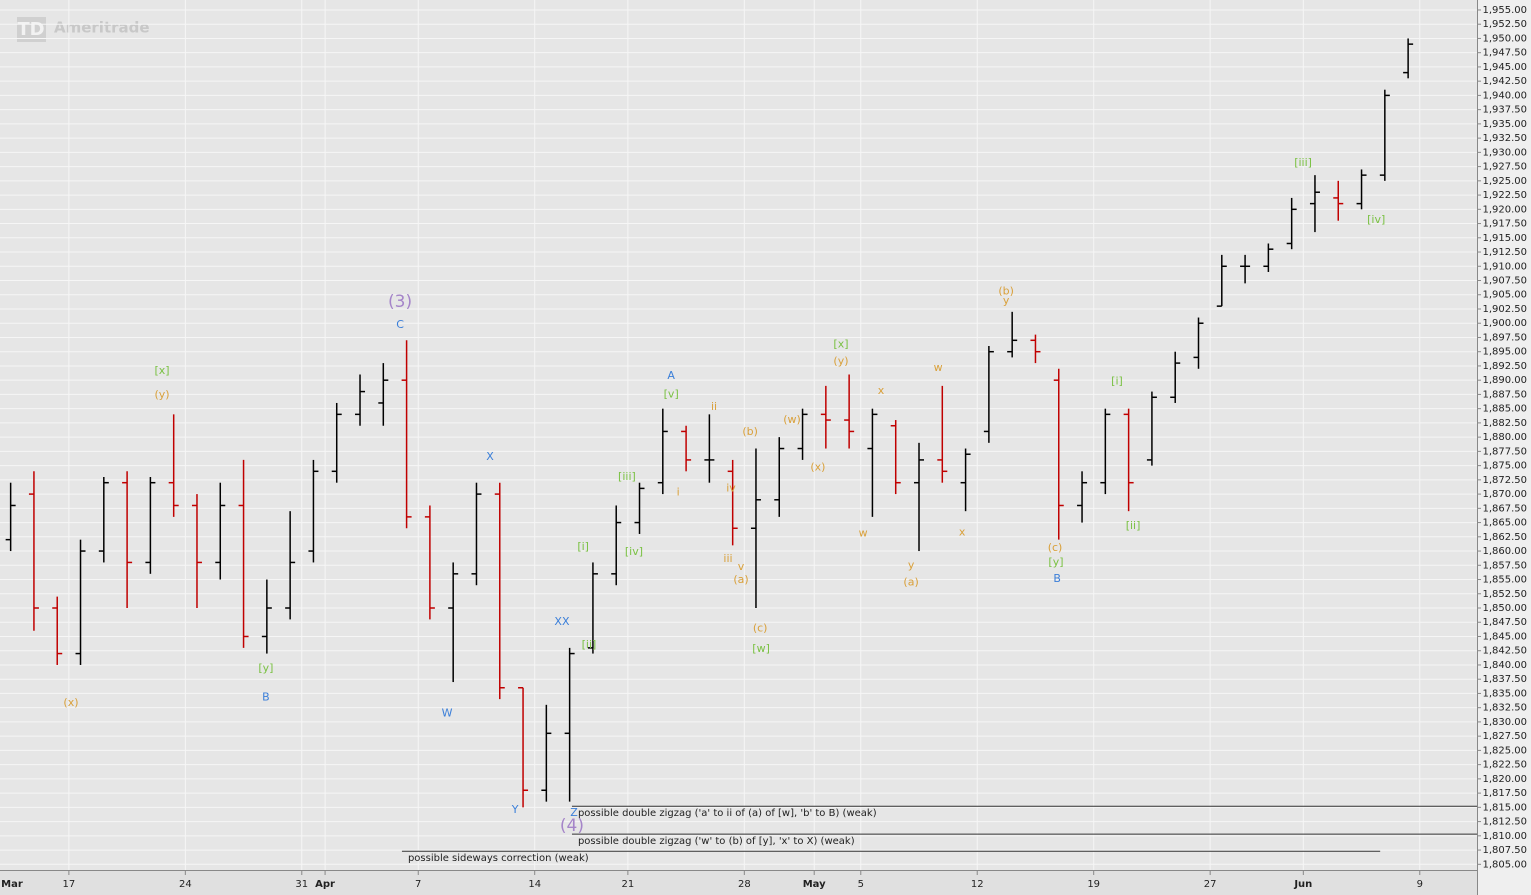 This screenshot has height=895, width=1531. I want to click on x-tick-label: 28, so click(744, 884).